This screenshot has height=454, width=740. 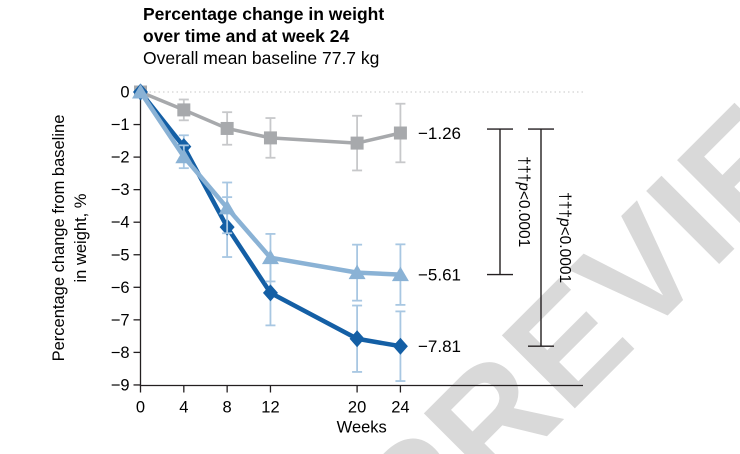 I want to click on series-end-label: −7.81, so click(x=439, y=346).